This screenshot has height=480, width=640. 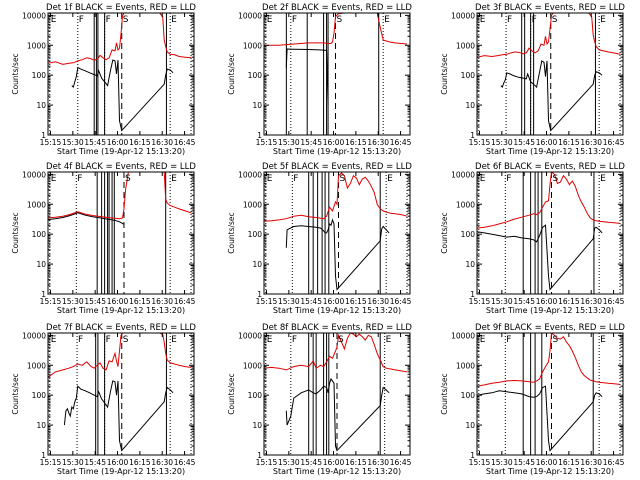 I want to click on y-tick-label: 1, so click(x=43, y=294).